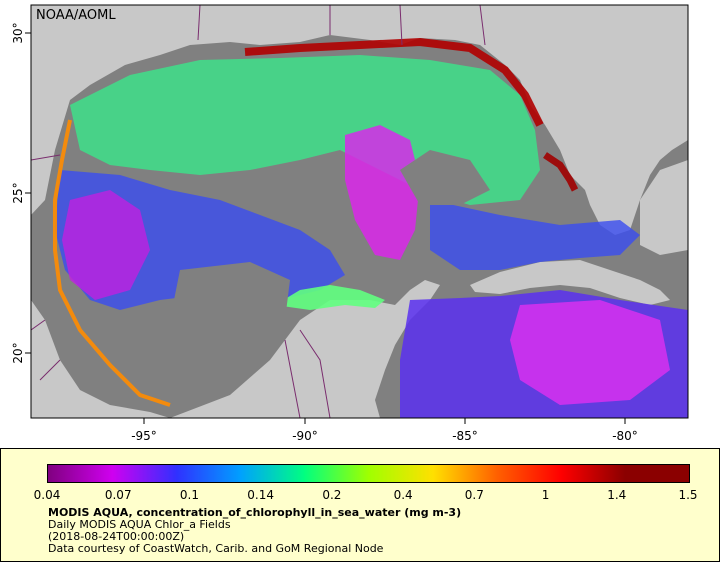 The image size is (720, 562). I want to click on lon-label-90: -90°, so click(305, 436).